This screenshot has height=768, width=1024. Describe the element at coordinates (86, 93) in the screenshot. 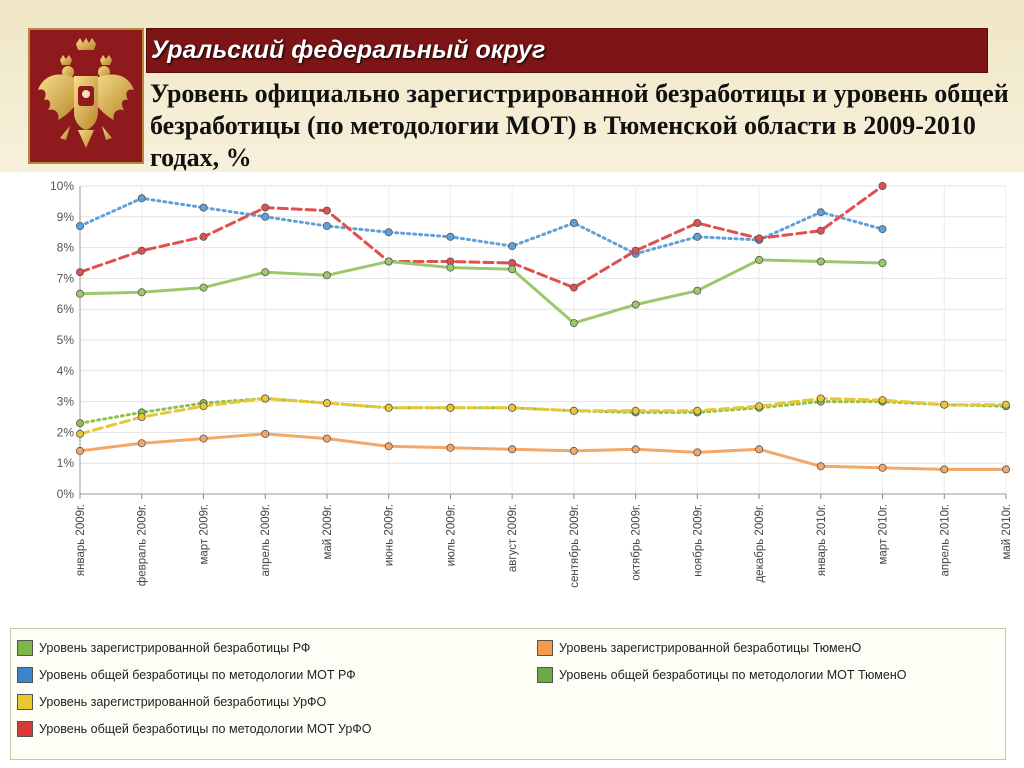

I see `double-headed-eagle-icon` at that location.